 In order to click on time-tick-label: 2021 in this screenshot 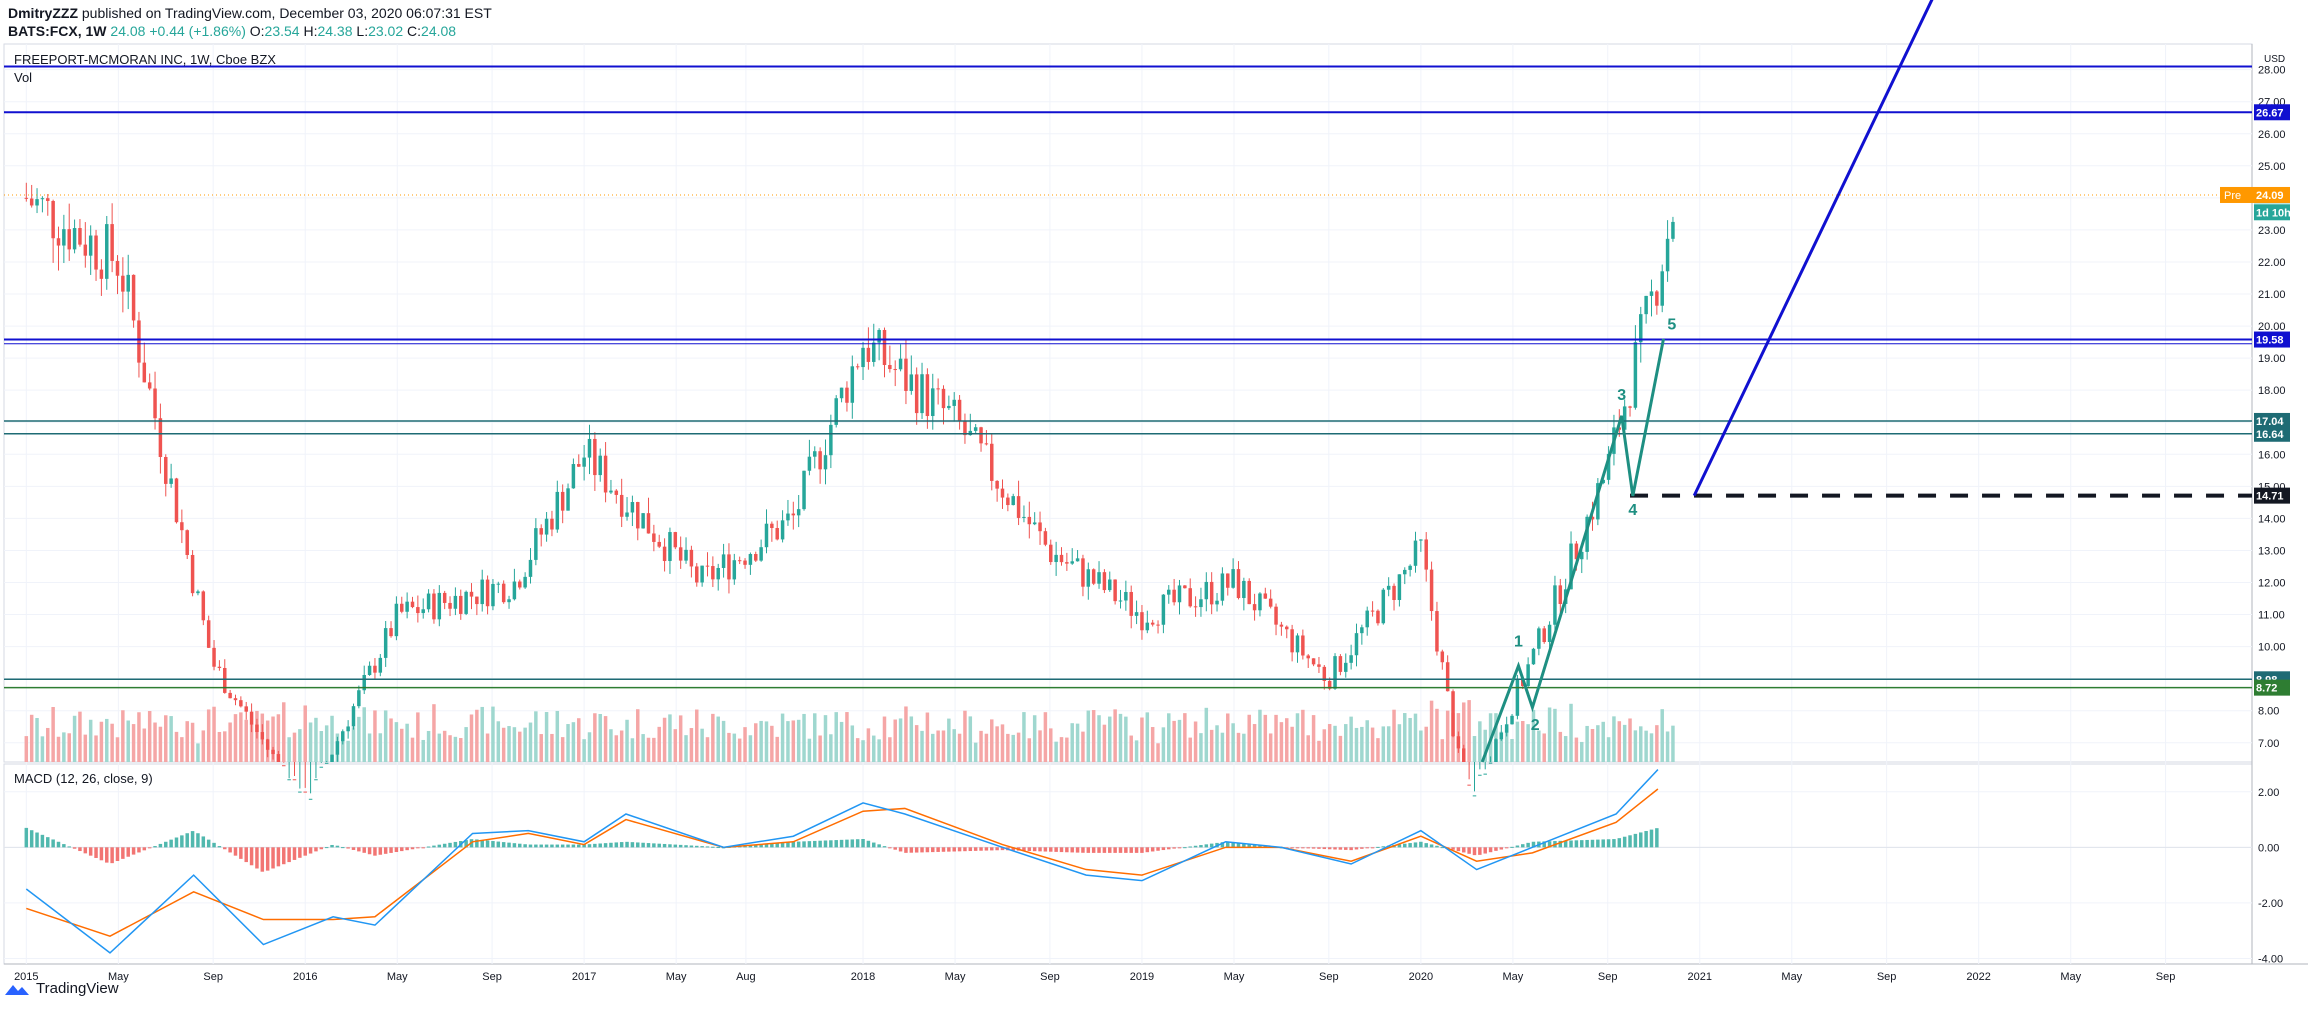, I will do `click(1700, 977)`.